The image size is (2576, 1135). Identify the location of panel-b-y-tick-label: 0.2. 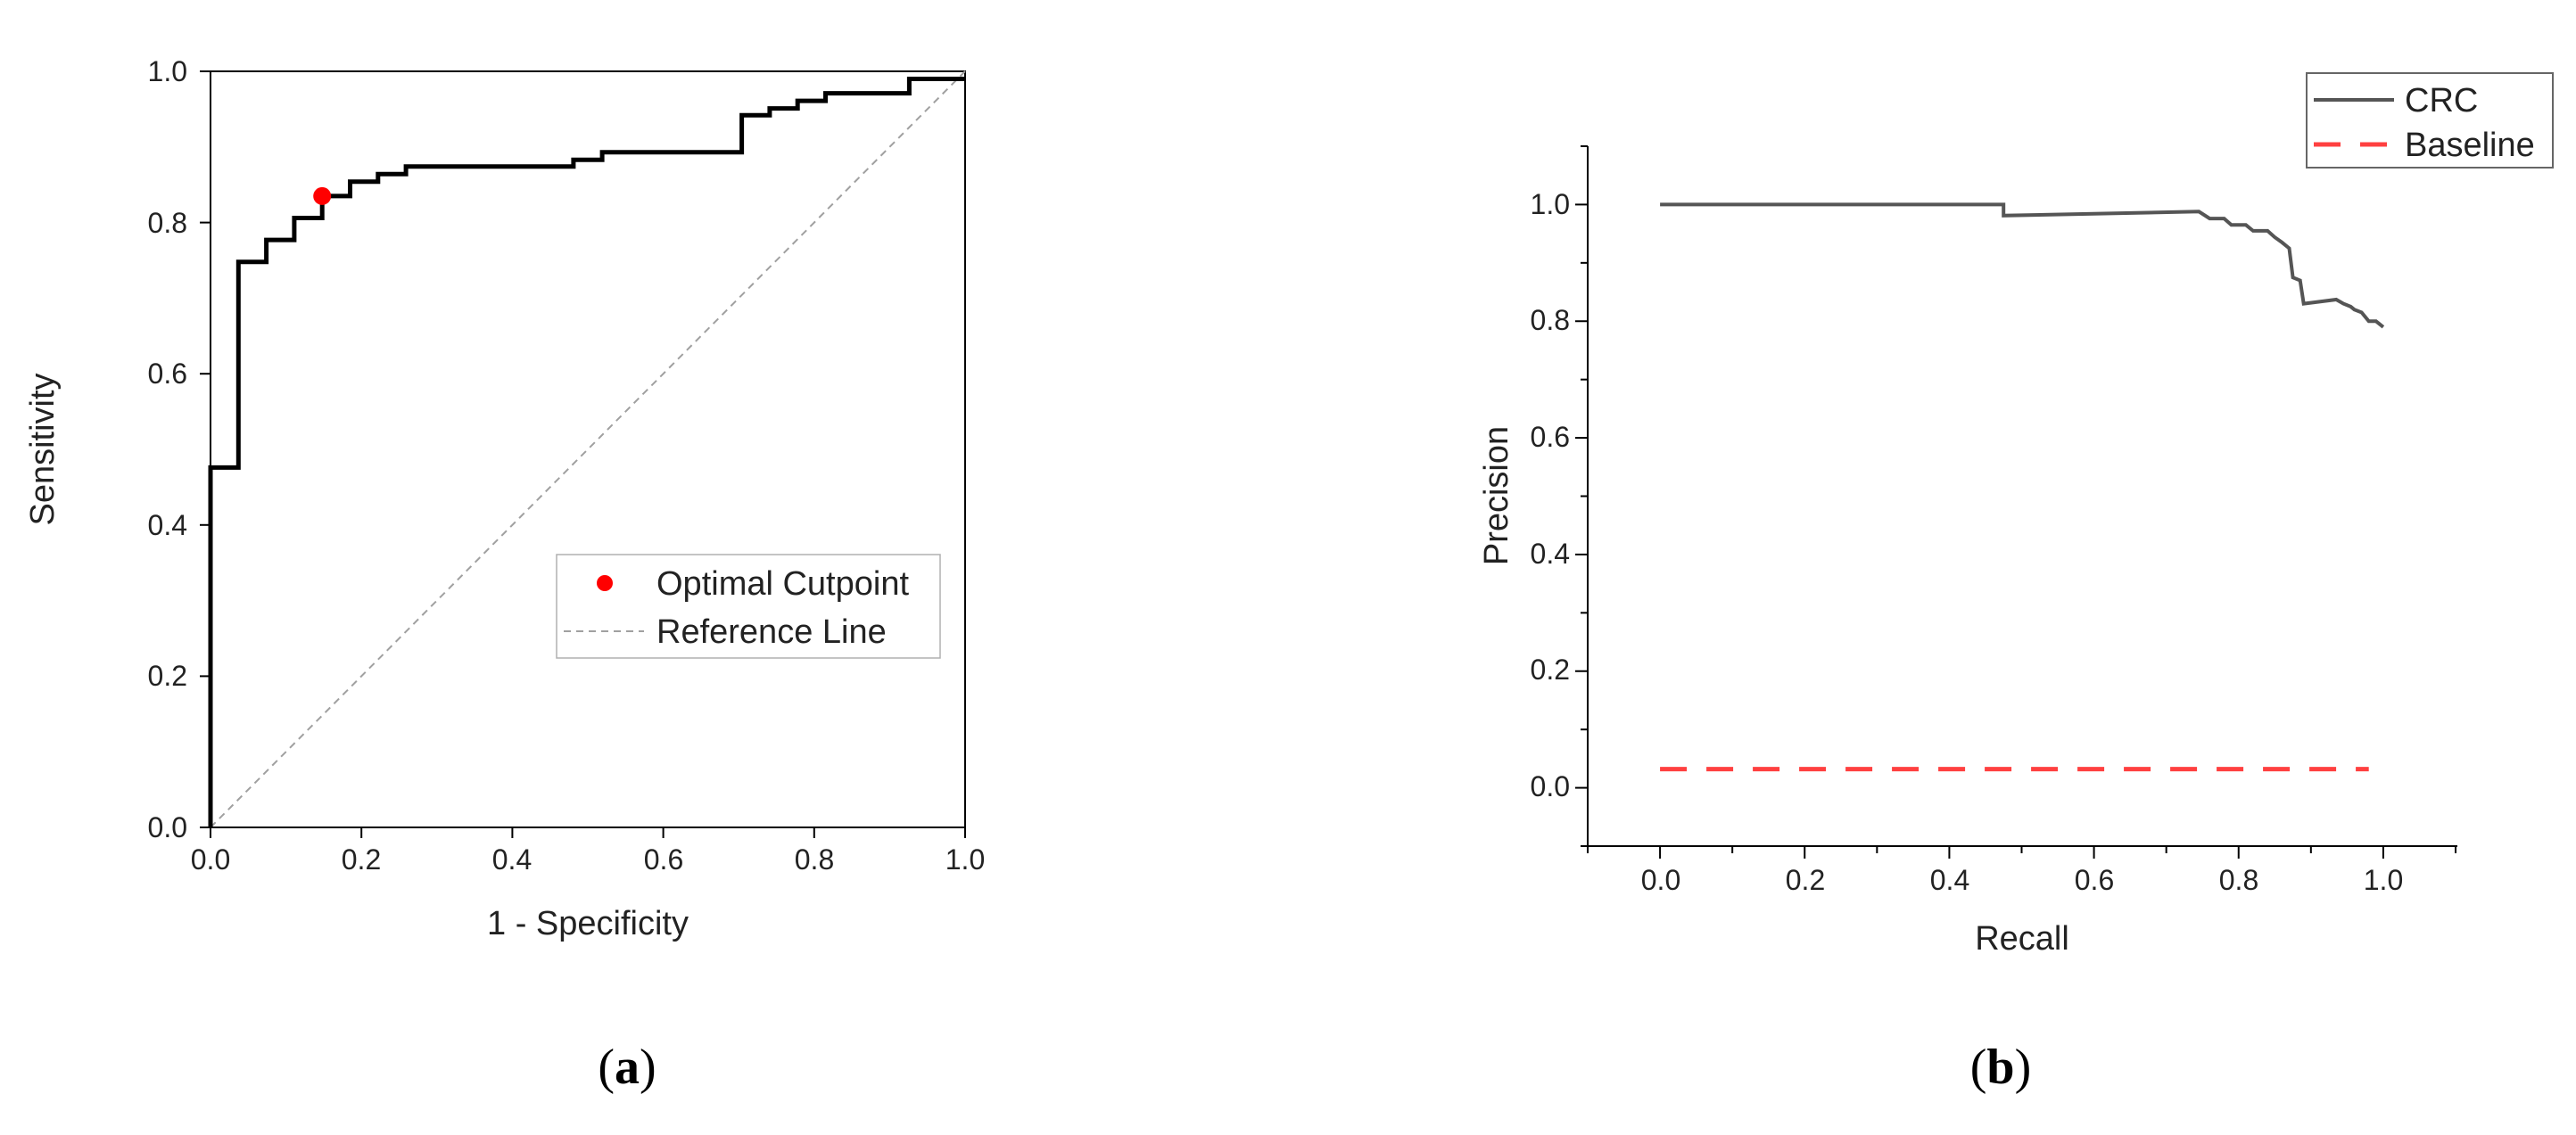
(1551, 670).